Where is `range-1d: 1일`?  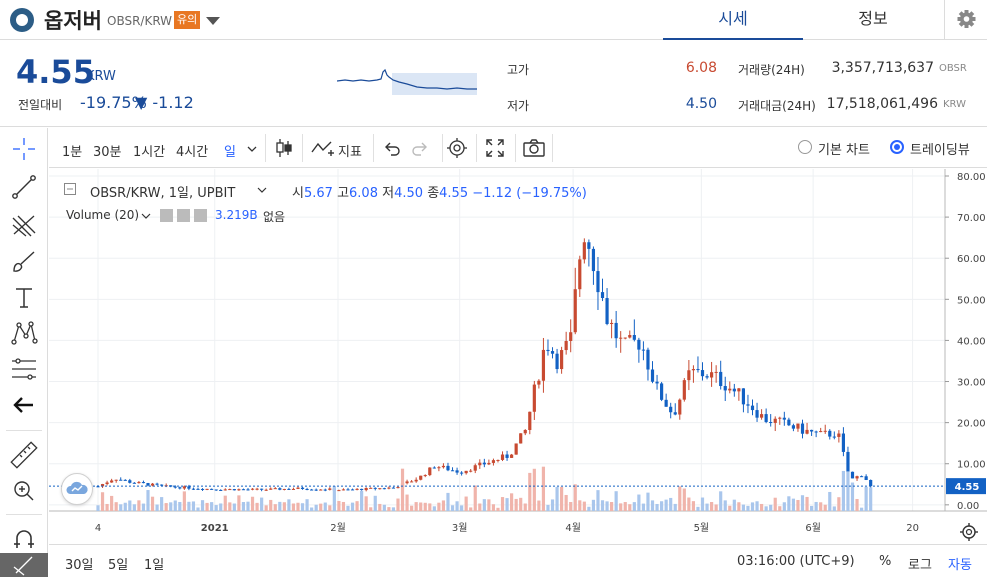 range-1d: 1일 is located at coordinates (154, 565).